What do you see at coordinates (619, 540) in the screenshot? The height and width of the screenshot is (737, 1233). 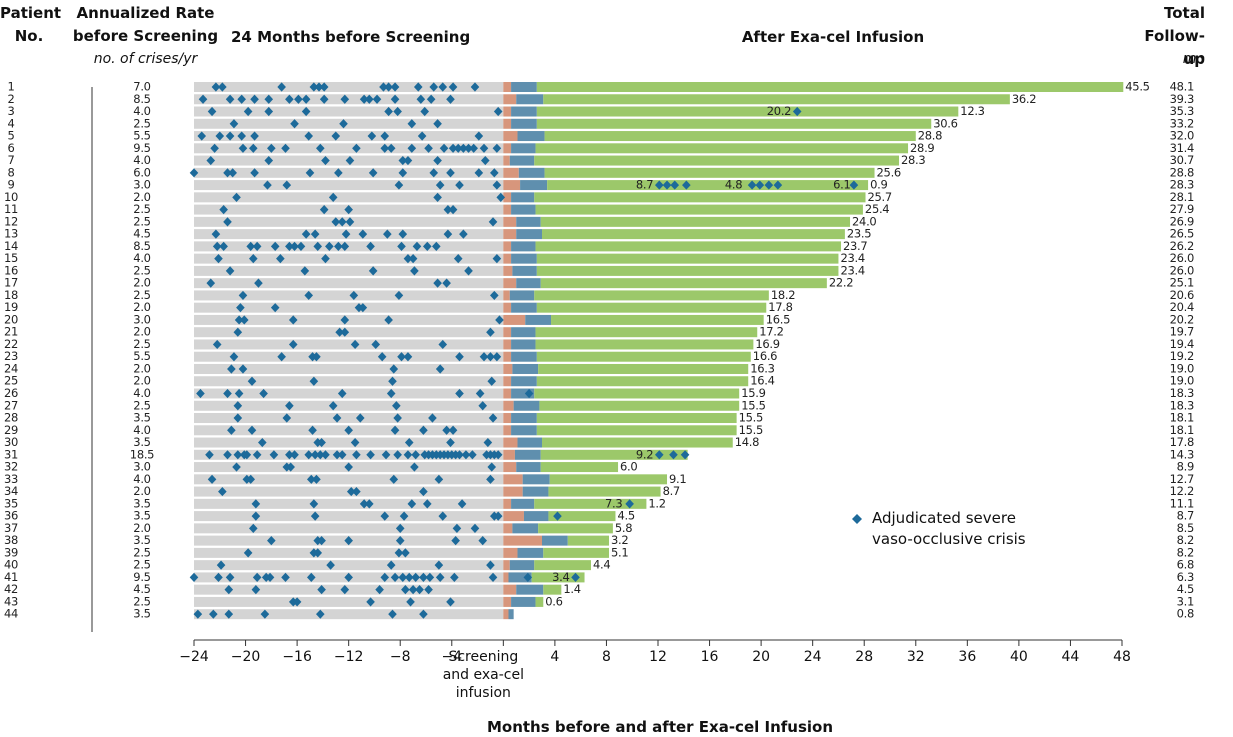 I see `crisis-free-label: 3.2` at bounding box center [619, 540].